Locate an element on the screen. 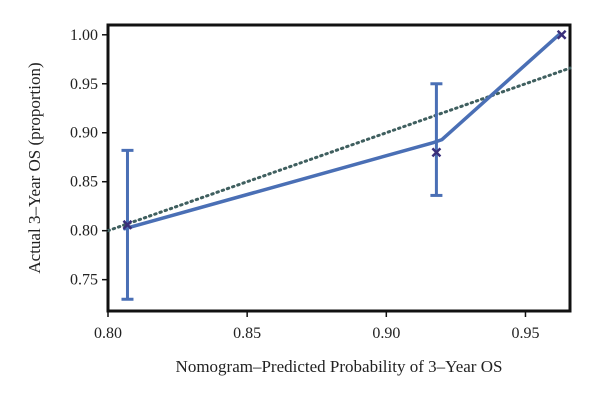 The image size is (600, 401). x-tick-label-3: 0.95 is located at coordinates (525, 333).